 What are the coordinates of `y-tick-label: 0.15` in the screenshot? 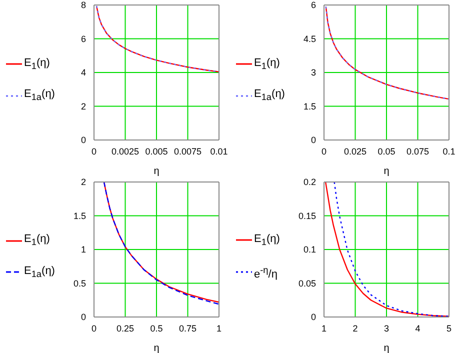 It's located at (307, 215).